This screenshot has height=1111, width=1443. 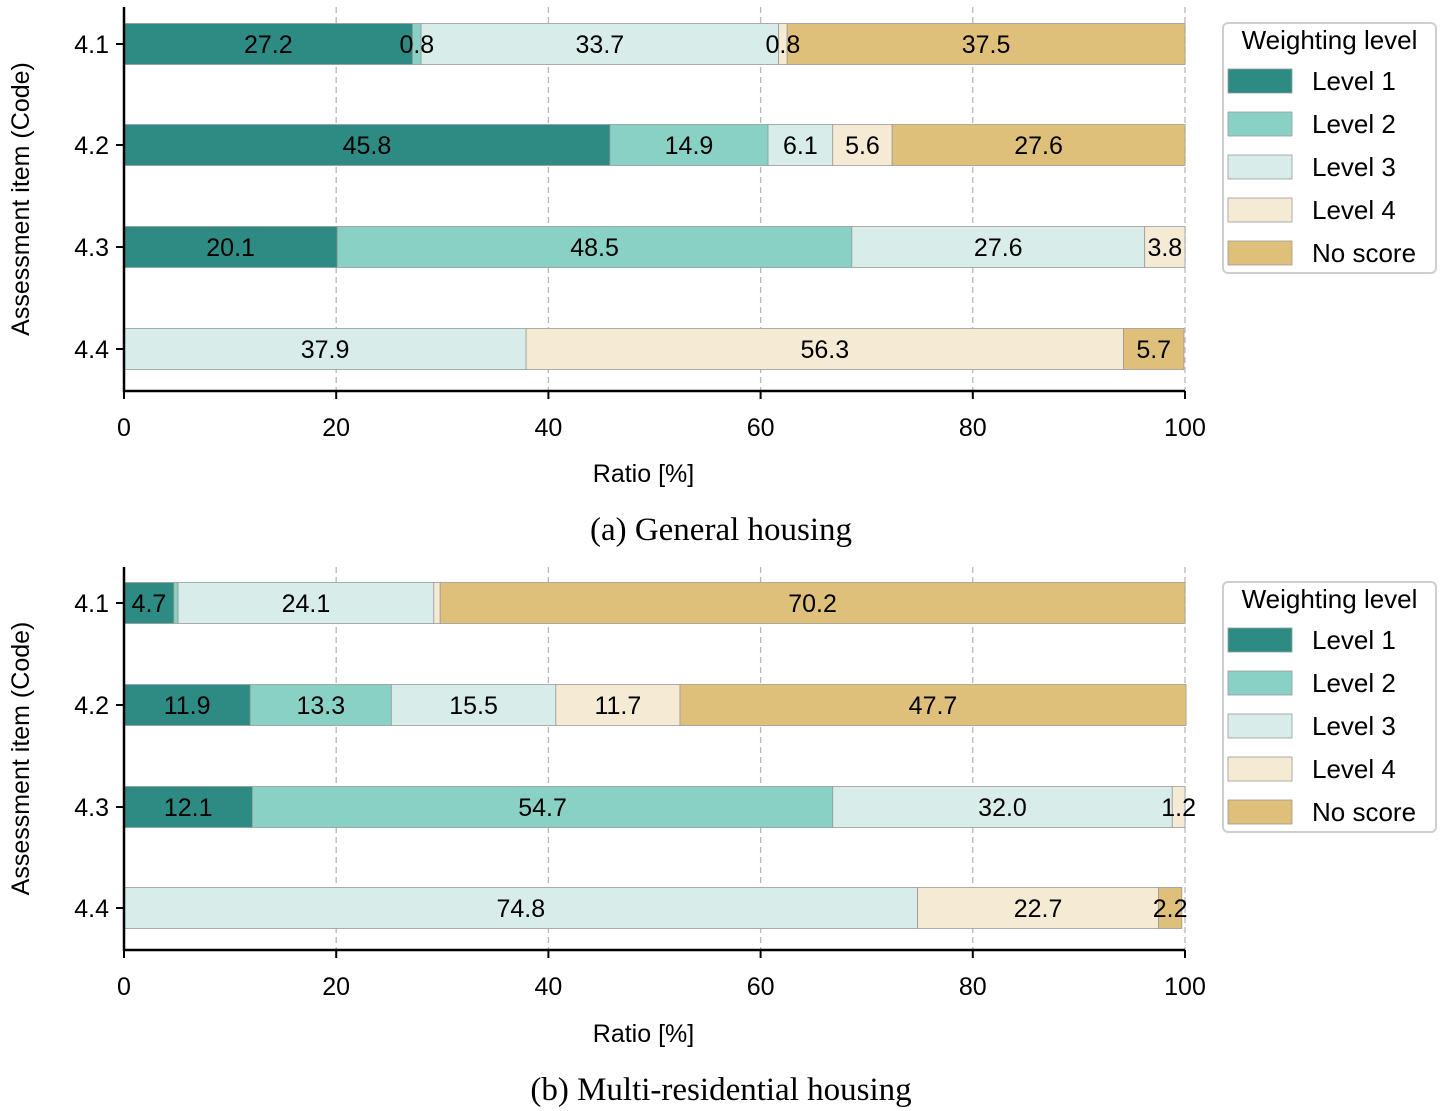 I want to click on bar-value-label: 37.5, so click(x=986, y=45).